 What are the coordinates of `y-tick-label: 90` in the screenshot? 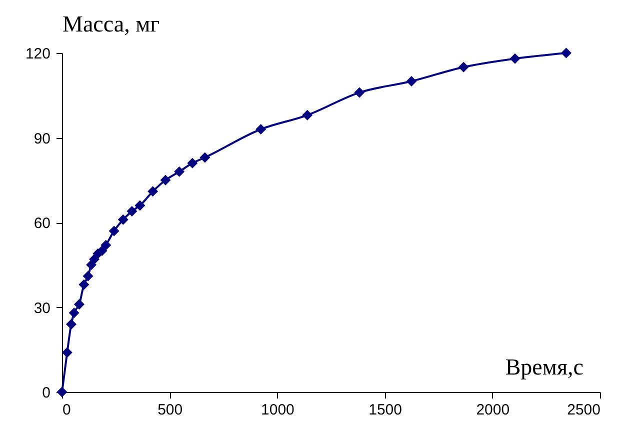 It's located at (42, 139).